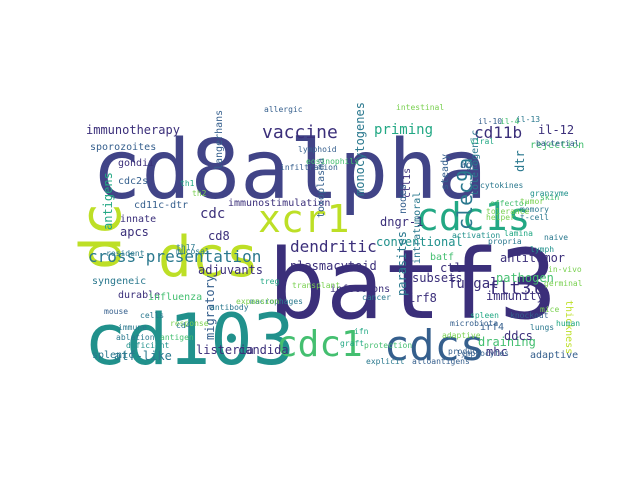 The height and width of the screenshot is (480, 640). Describe the element at coordinates (542, 327) in the screenshot. I see `word-lungs: lungs` at that location.